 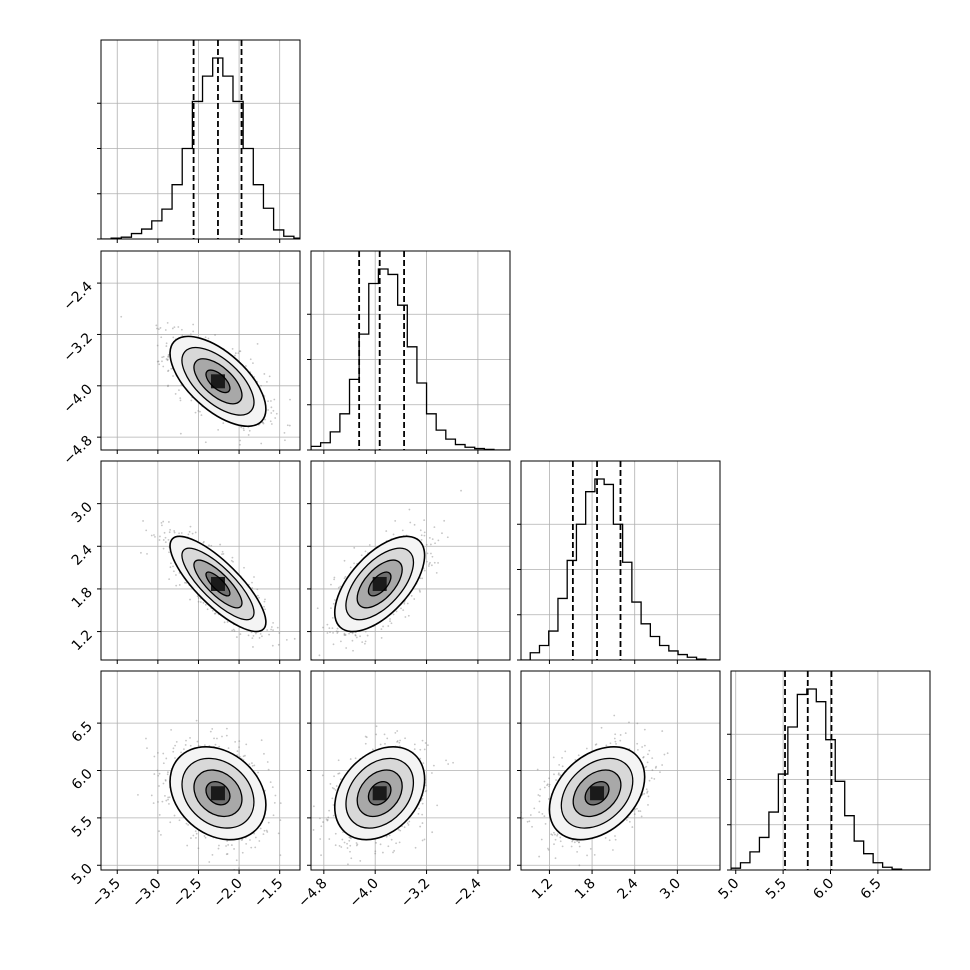 What do you see at coordinates (627, 888) in the screenshot?
I see `x-tick-label: 2.4` at bounding box center [627, 888].